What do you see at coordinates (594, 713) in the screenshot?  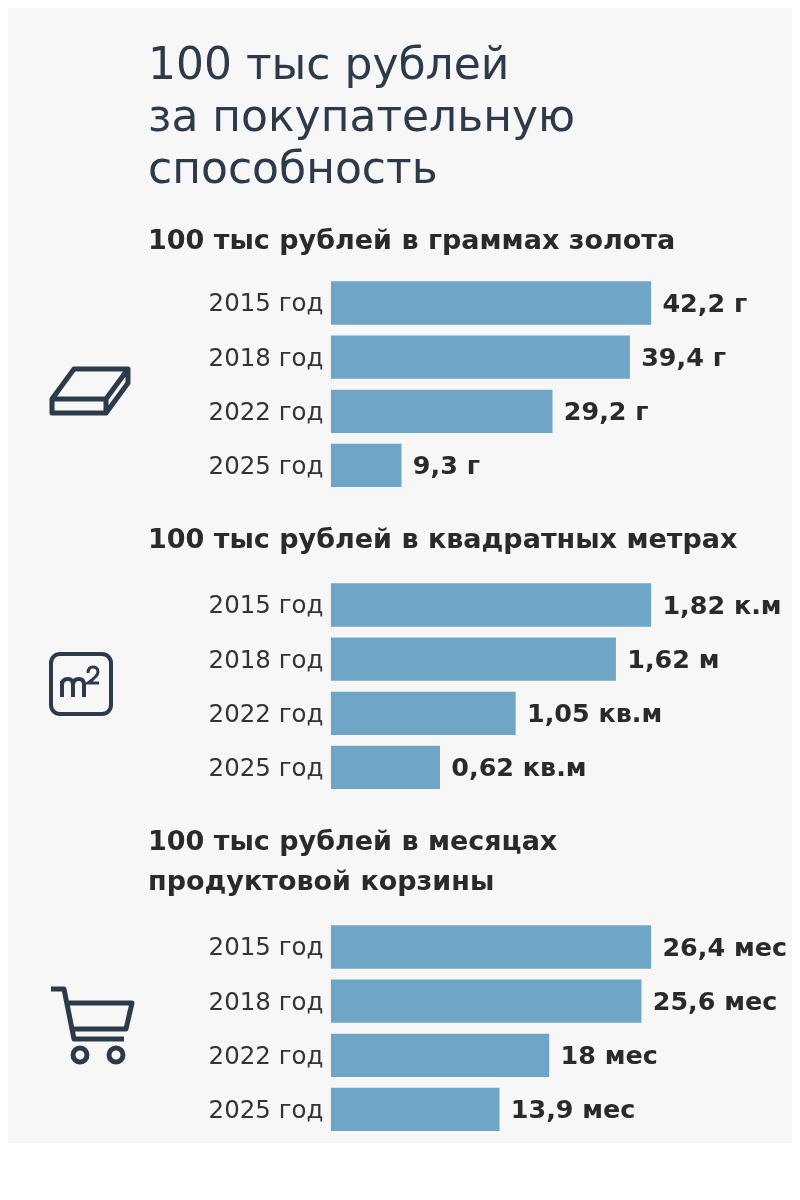 I see `data-label: 1,05 кв.м` at bounding box center [594, 713].